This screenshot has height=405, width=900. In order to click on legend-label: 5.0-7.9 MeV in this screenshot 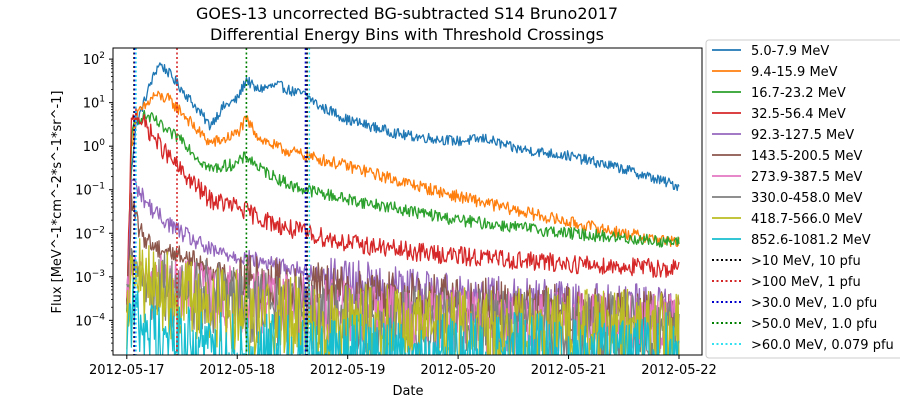, I will do `click(790, 51)`.